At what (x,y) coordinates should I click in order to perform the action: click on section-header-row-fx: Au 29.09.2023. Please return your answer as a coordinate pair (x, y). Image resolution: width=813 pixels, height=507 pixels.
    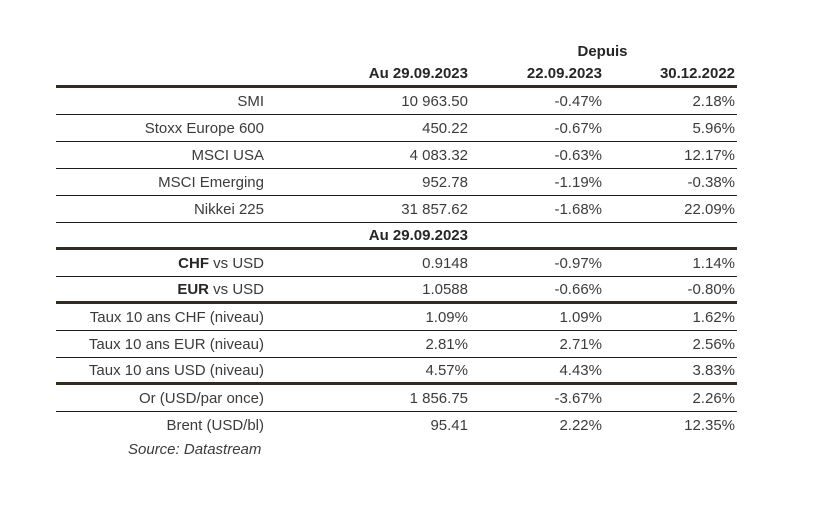
    Looking at the image, I should click on (397, 236).